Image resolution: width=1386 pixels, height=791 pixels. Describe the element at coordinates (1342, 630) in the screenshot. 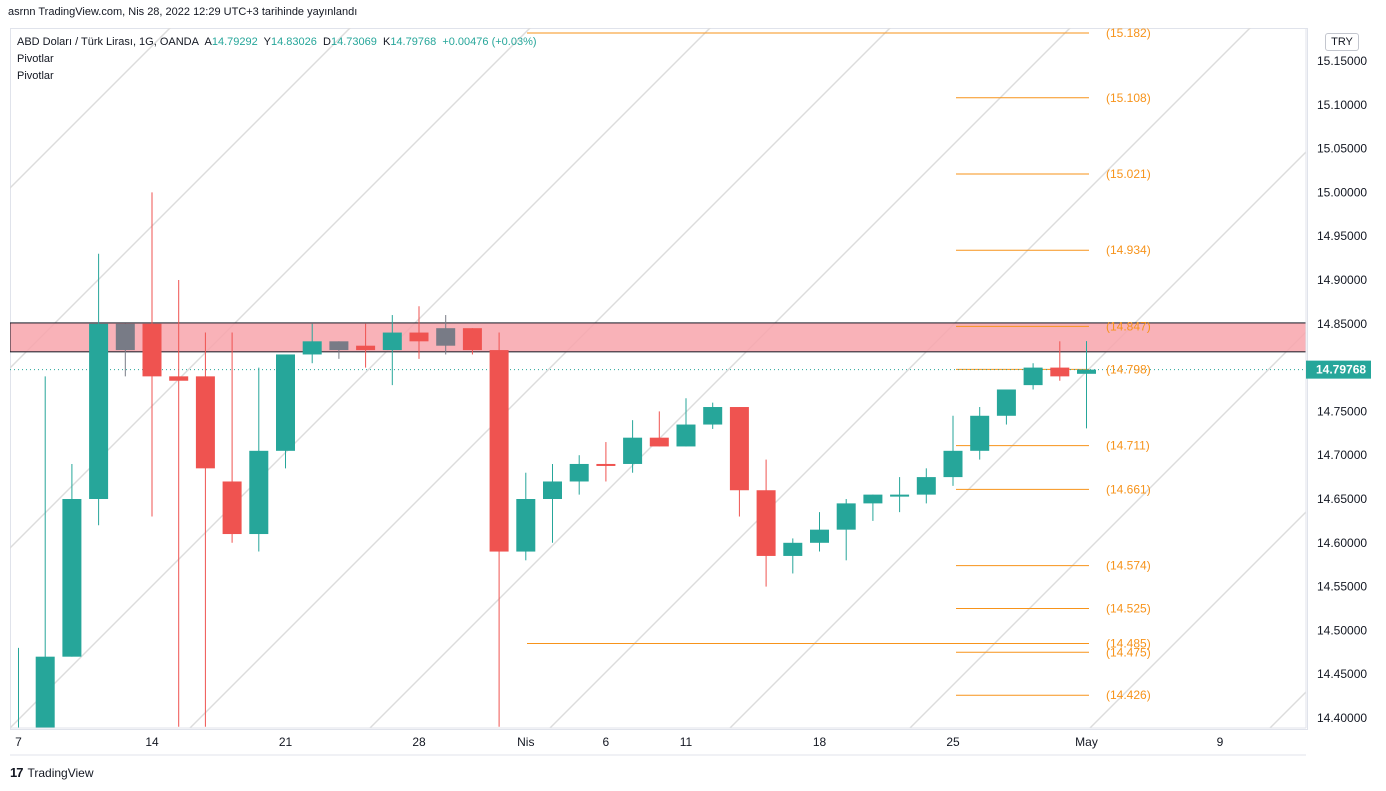

I see `y-tick-label: 14.50000` at that location.